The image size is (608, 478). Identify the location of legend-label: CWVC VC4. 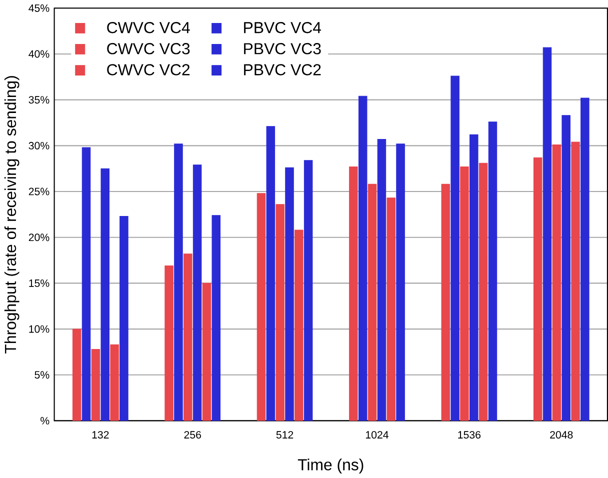
(148, 28).